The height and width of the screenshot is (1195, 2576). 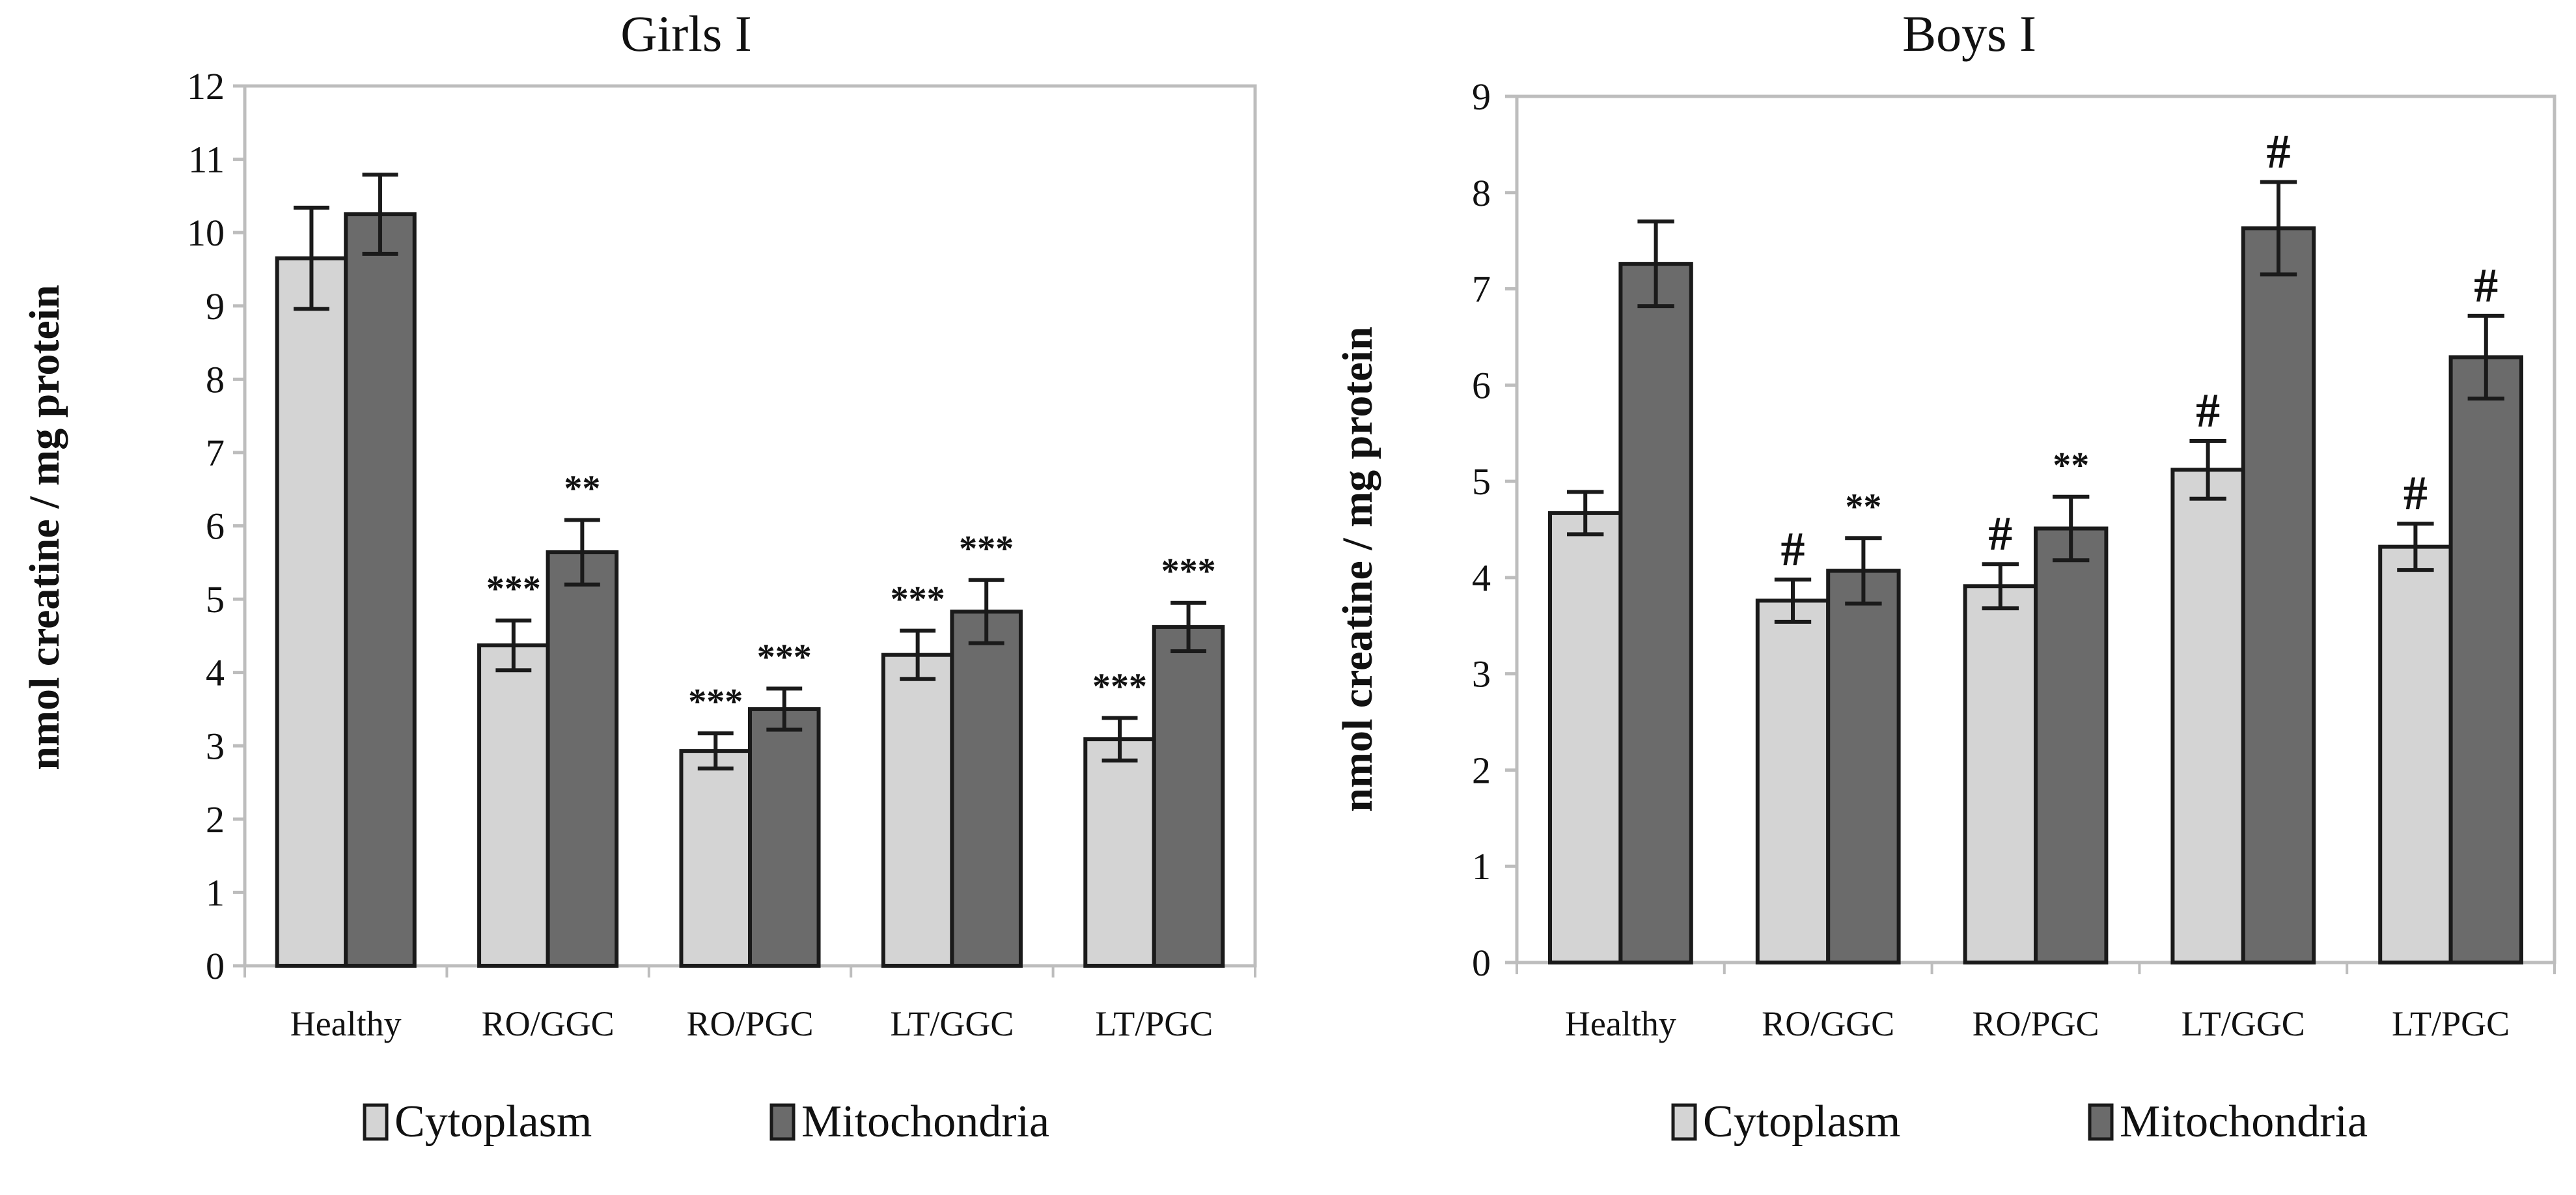 What do you see at coordinates (206, 233) in the screenshot?
I see `y-tick-label: 10` at bounding box center [206, 233].